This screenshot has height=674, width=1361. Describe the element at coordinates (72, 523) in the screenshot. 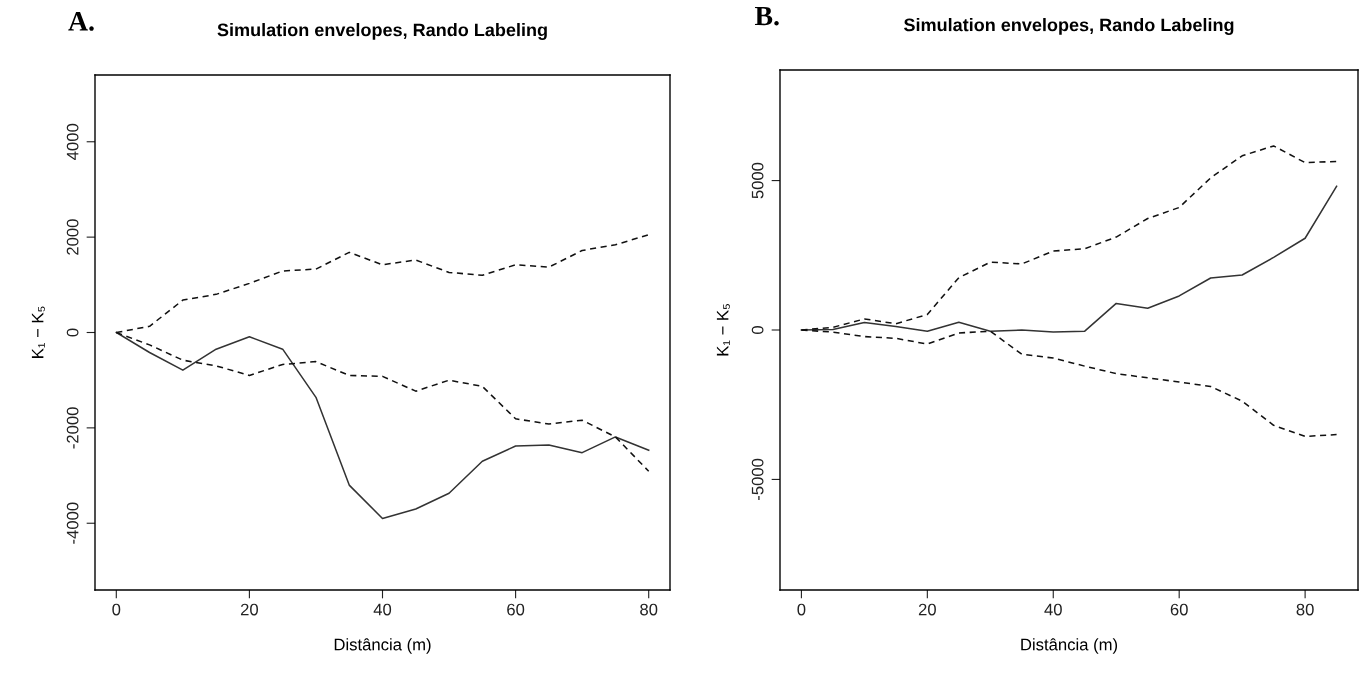

I see `y-tick-label: -4000` at that location.